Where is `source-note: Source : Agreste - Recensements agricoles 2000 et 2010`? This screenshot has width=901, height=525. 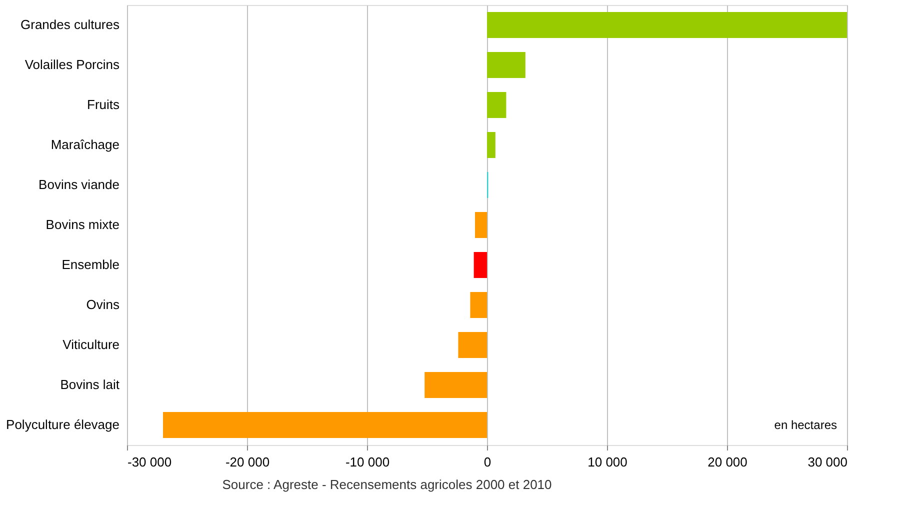
source-note: Source : Agreste - Recensements agricoles 2000 et 2010 is located at coordinates (387, 484).